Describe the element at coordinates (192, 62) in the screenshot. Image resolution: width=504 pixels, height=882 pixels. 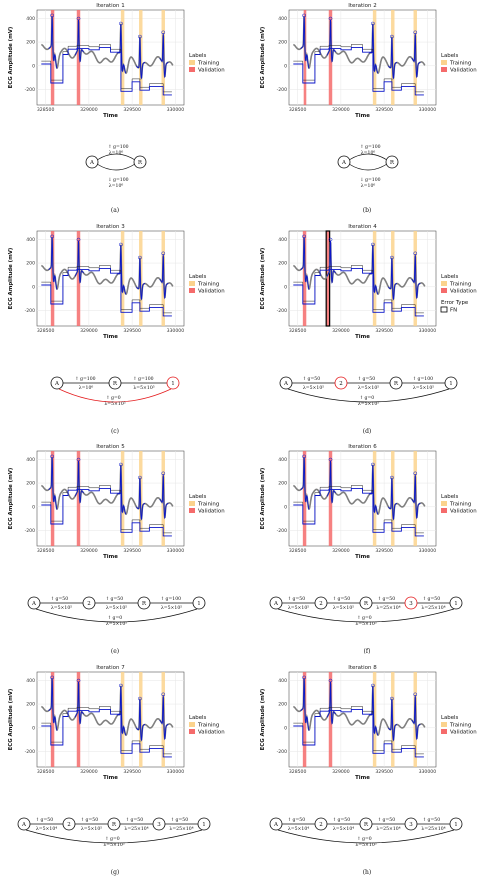
I see `legend-swatch-training` at that location.